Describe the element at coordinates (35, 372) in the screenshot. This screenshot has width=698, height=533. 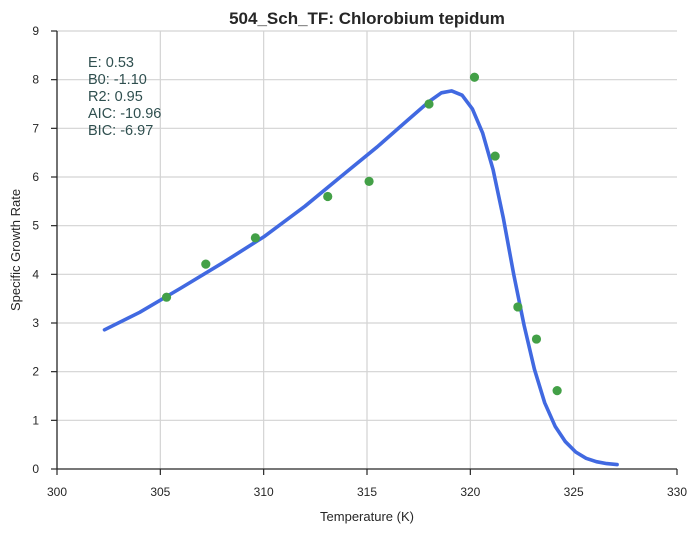
I see `y-tick-label: 2` at that location.